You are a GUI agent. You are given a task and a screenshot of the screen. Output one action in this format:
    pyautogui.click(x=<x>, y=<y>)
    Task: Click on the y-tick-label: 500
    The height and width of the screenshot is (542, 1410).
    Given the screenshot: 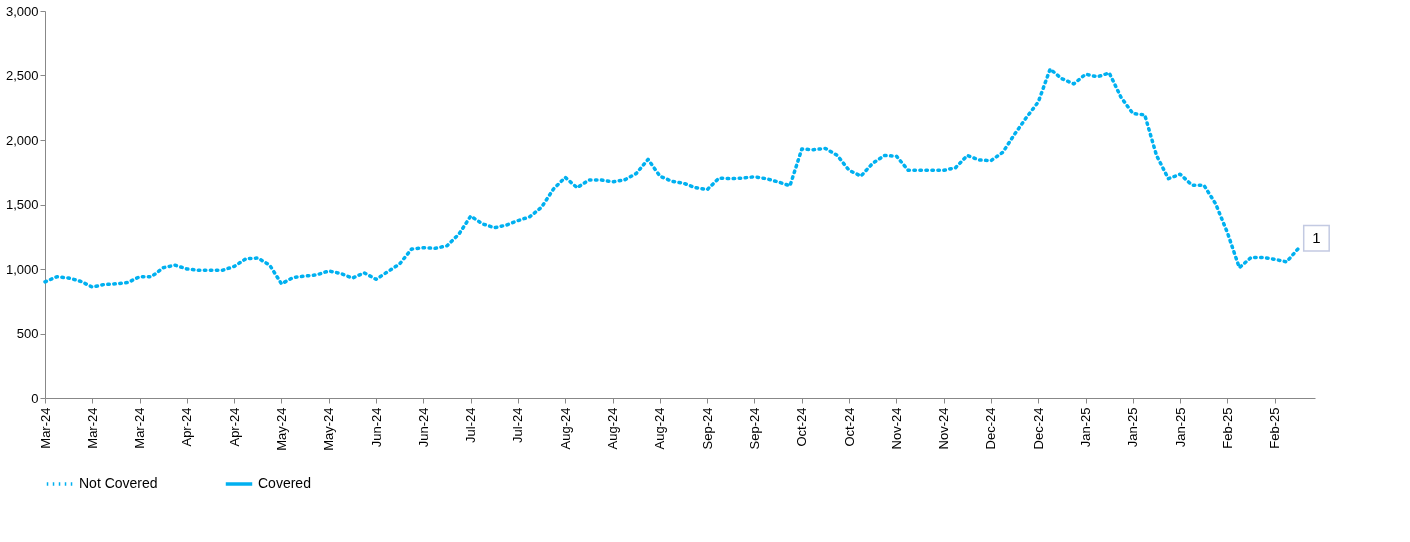 What is the action you would take?
    pyautogui.click(x=27, y=333)
    